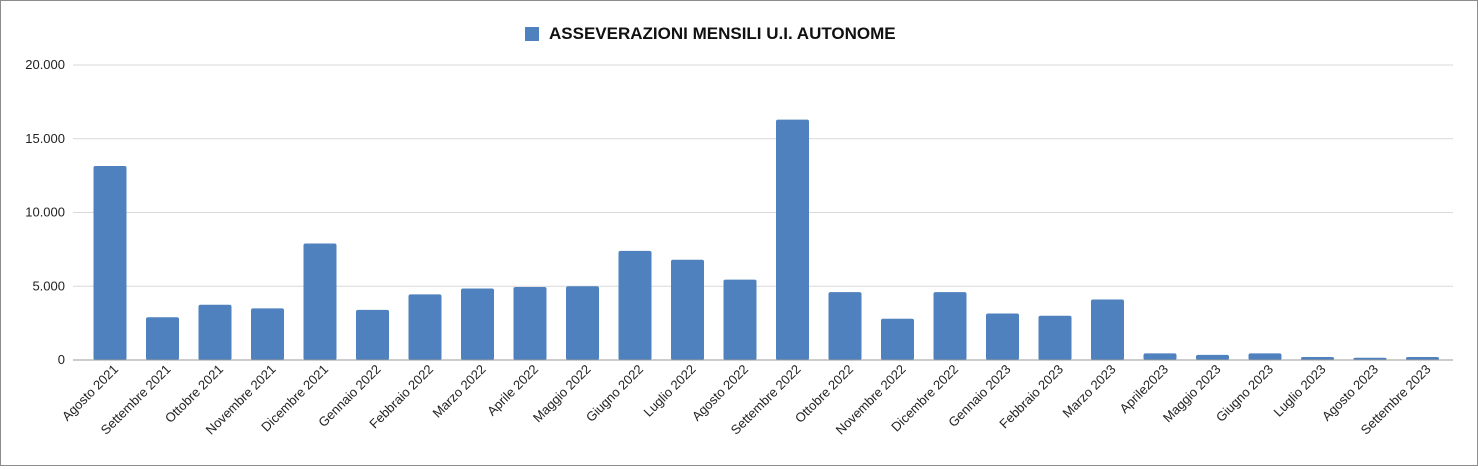 Image resolution: width=1478 pixels, height=470 pixels. I want to click on y-tick-label: 10.000, so click(45, 212).